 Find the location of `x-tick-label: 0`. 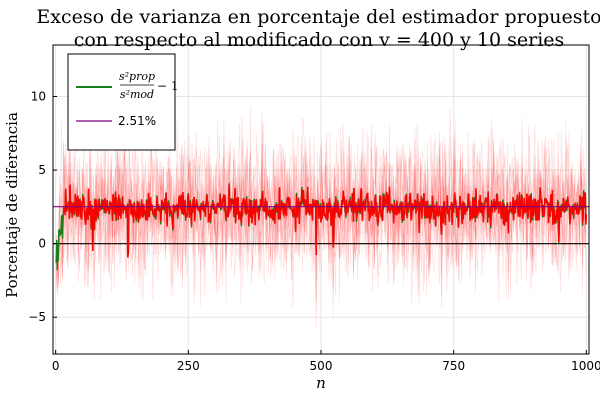

x-tick-label: 0 is located at coordinates (56, 366).